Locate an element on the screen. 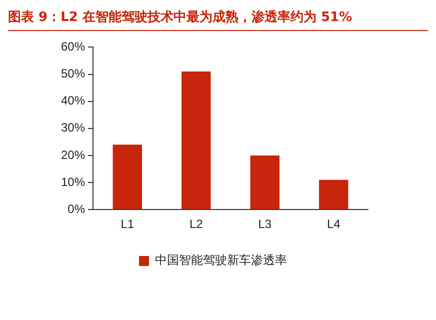 Image resolution: width=436 pixels, height=320 pixels. x-tick-label: L4 is located at coordinates (333, 224).